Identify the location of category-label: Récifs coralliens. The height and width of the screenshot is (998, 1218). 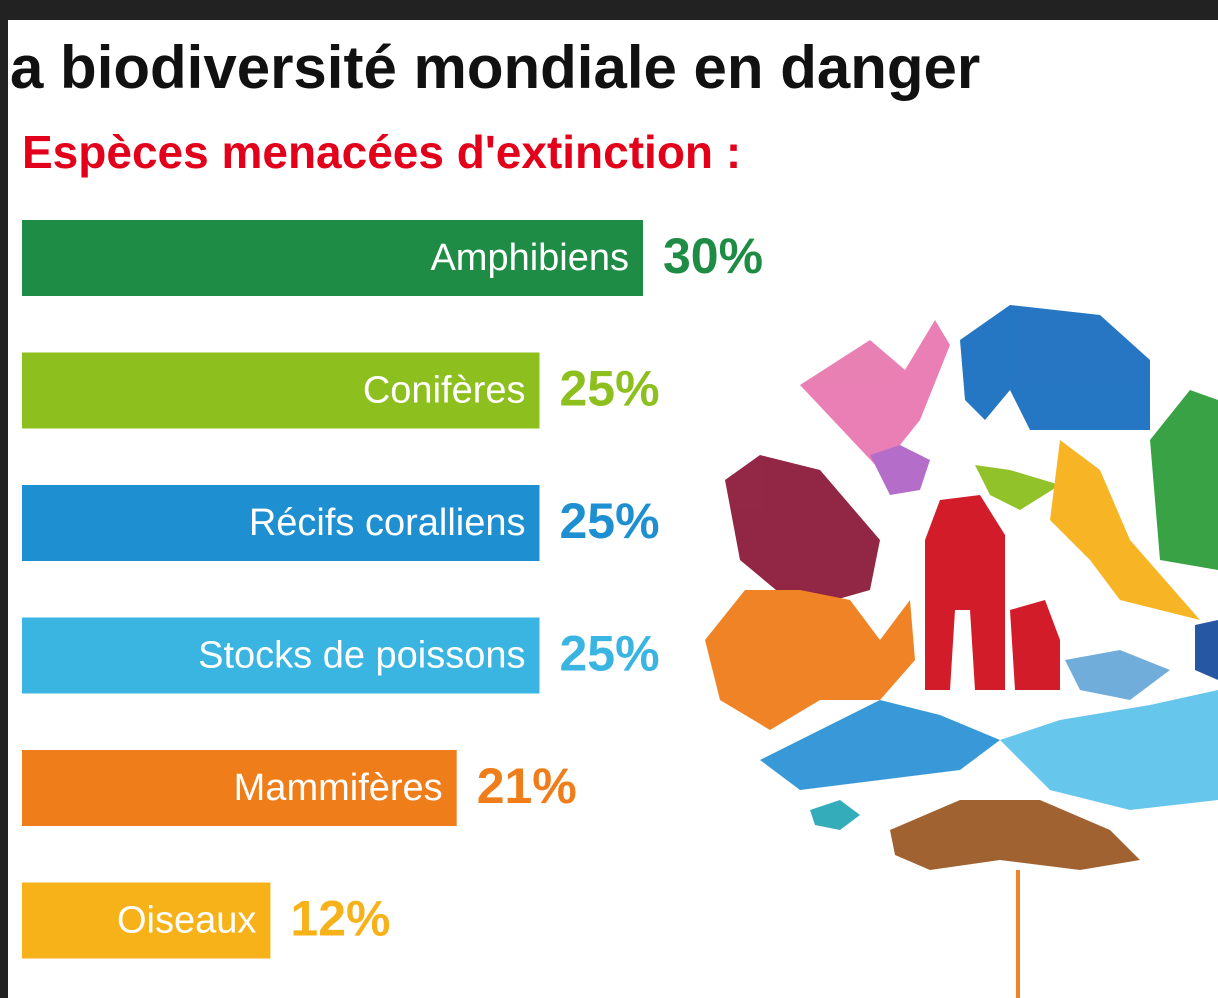
(387, 523).